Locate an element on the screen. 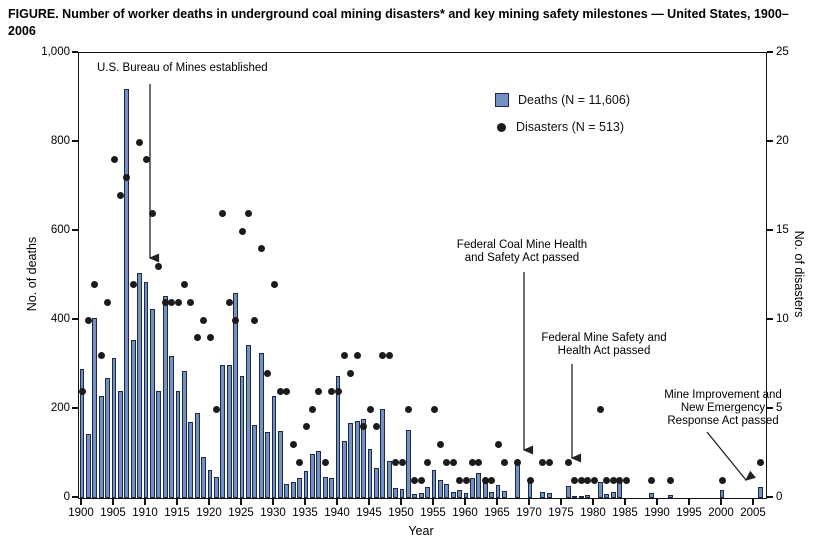 The height and width of the screenshot is (542, 816). left-axis-tick-label: 600 is located at coordinates (60, 230).